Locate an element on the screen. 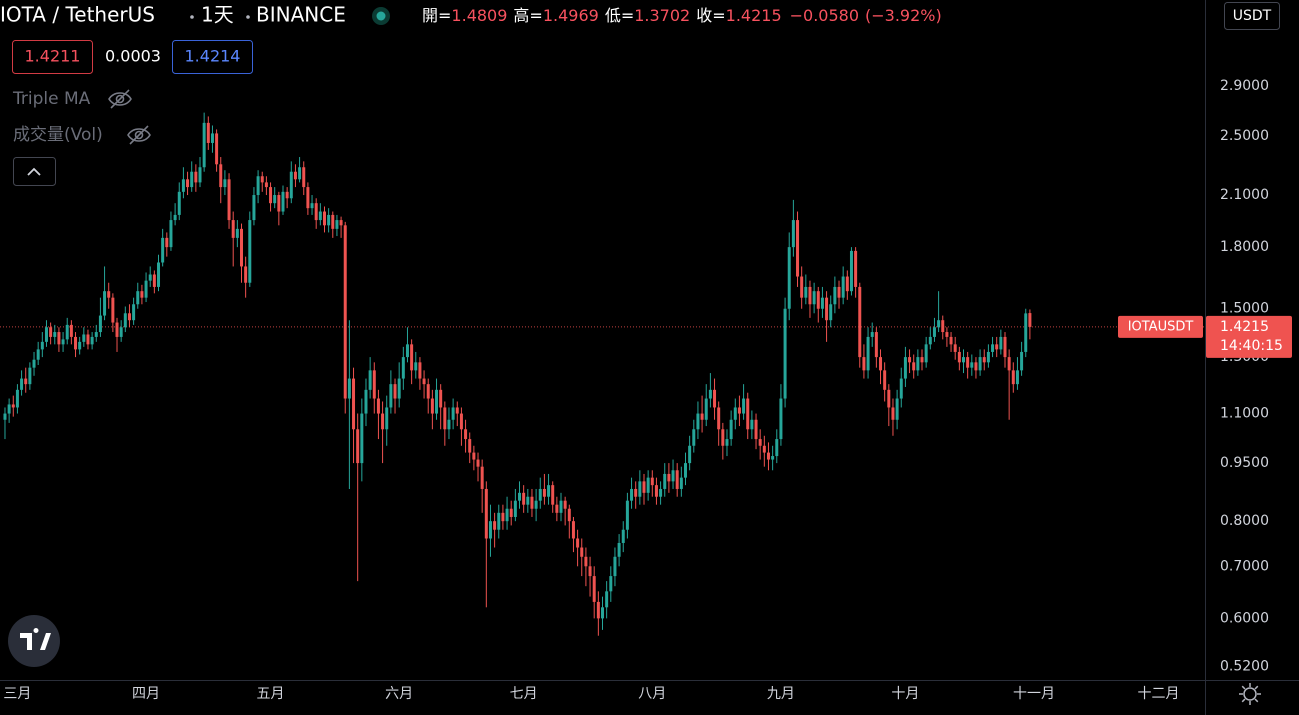 Image resolution: width=1299 pixels, height=715 pixels. buy-button is located at coordinates (212, 57).